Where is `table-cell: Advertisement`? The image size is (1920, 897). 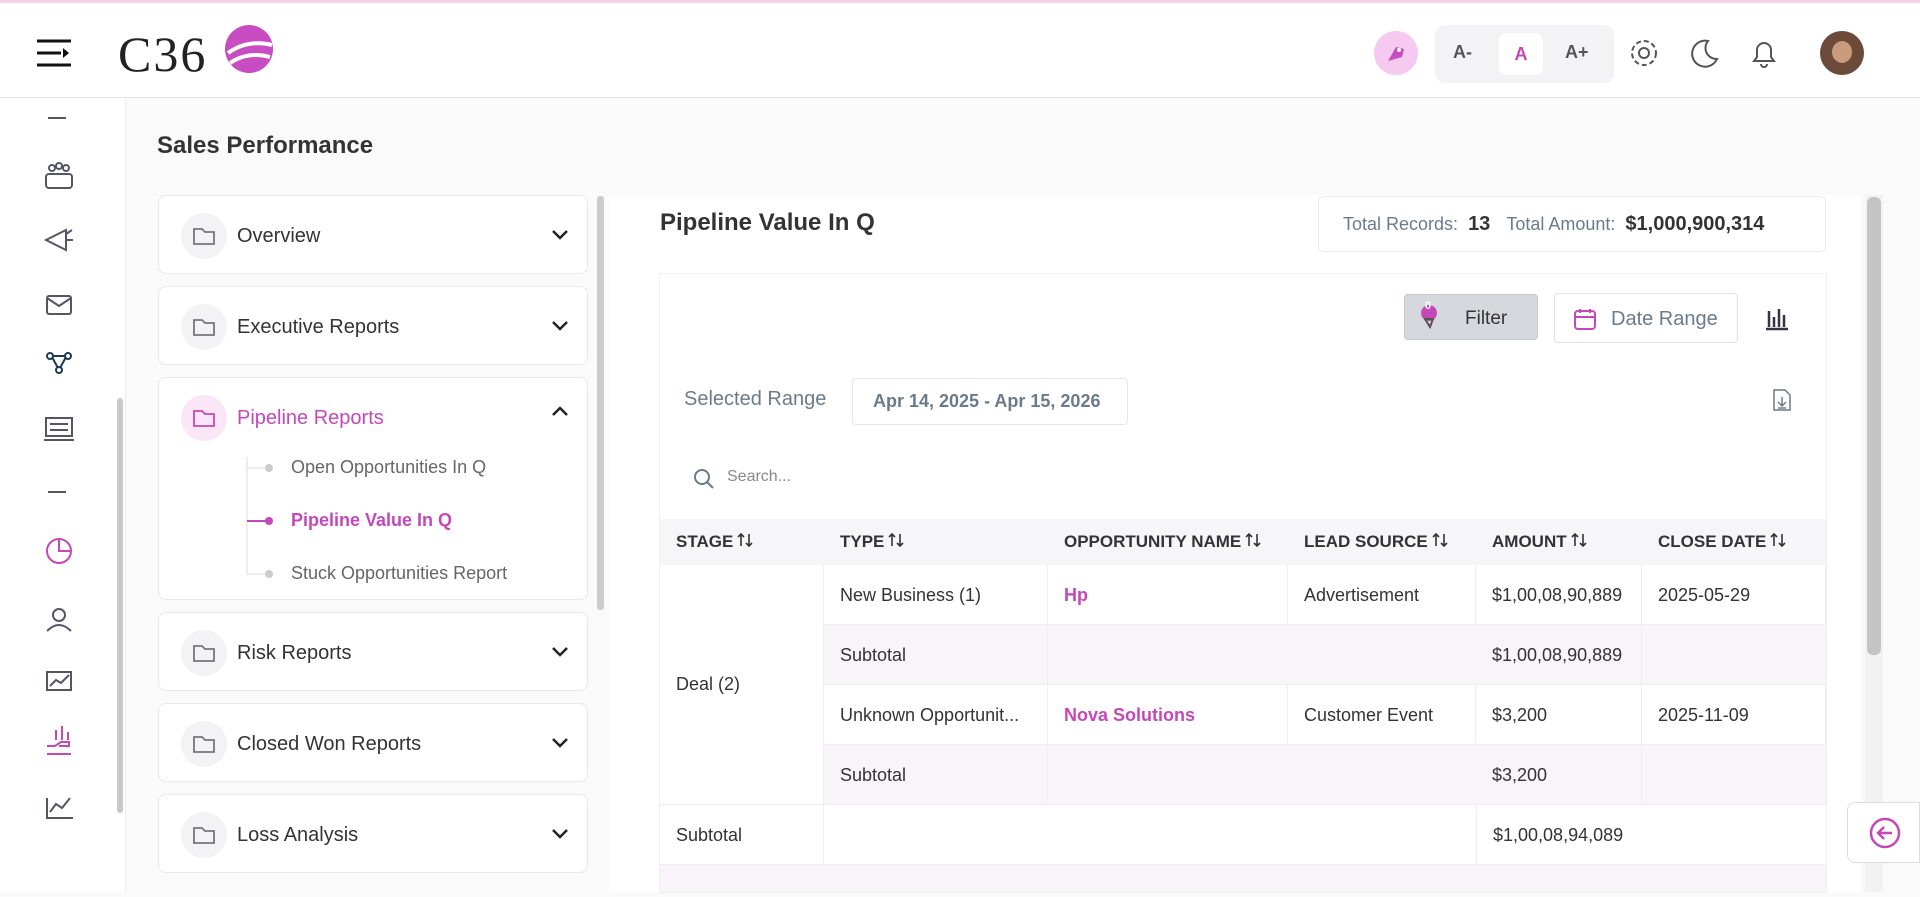
table-cell: Advertisement is located at coordinates (1382, 595).